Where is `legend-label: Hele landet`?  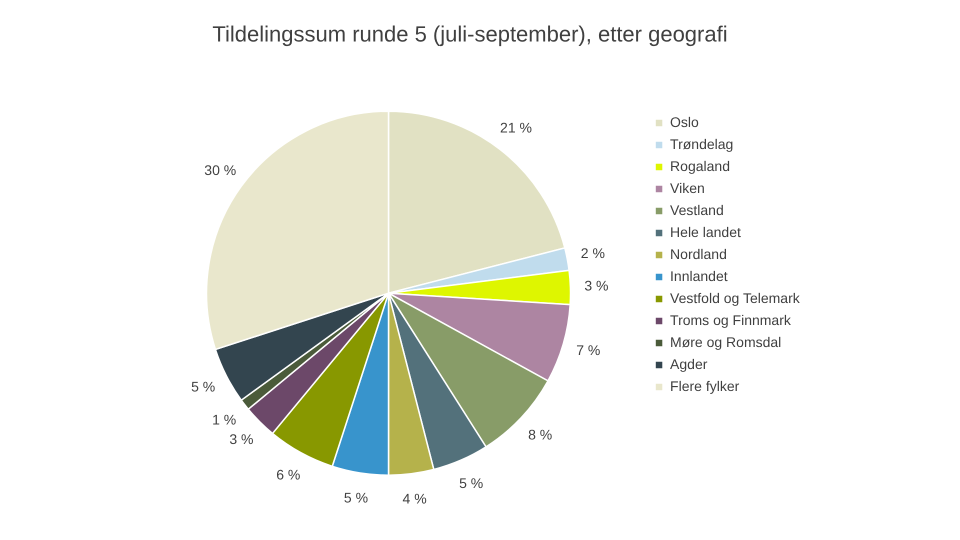
legend-label: Hele landet is located at coordinates (705, 232).